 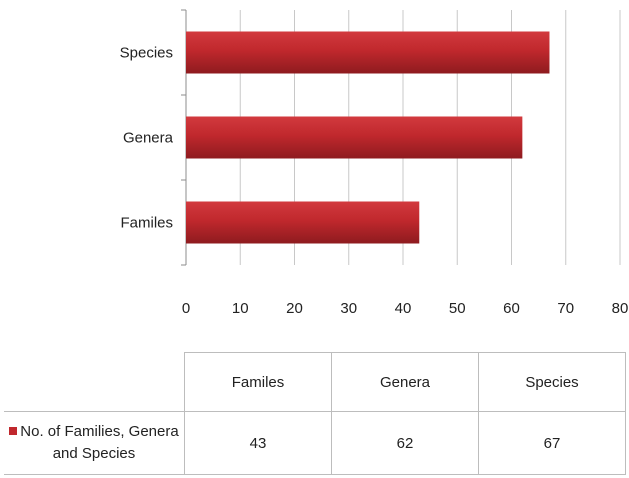 I want to click on x-tick-label: 0, so click(x=186, y=308).